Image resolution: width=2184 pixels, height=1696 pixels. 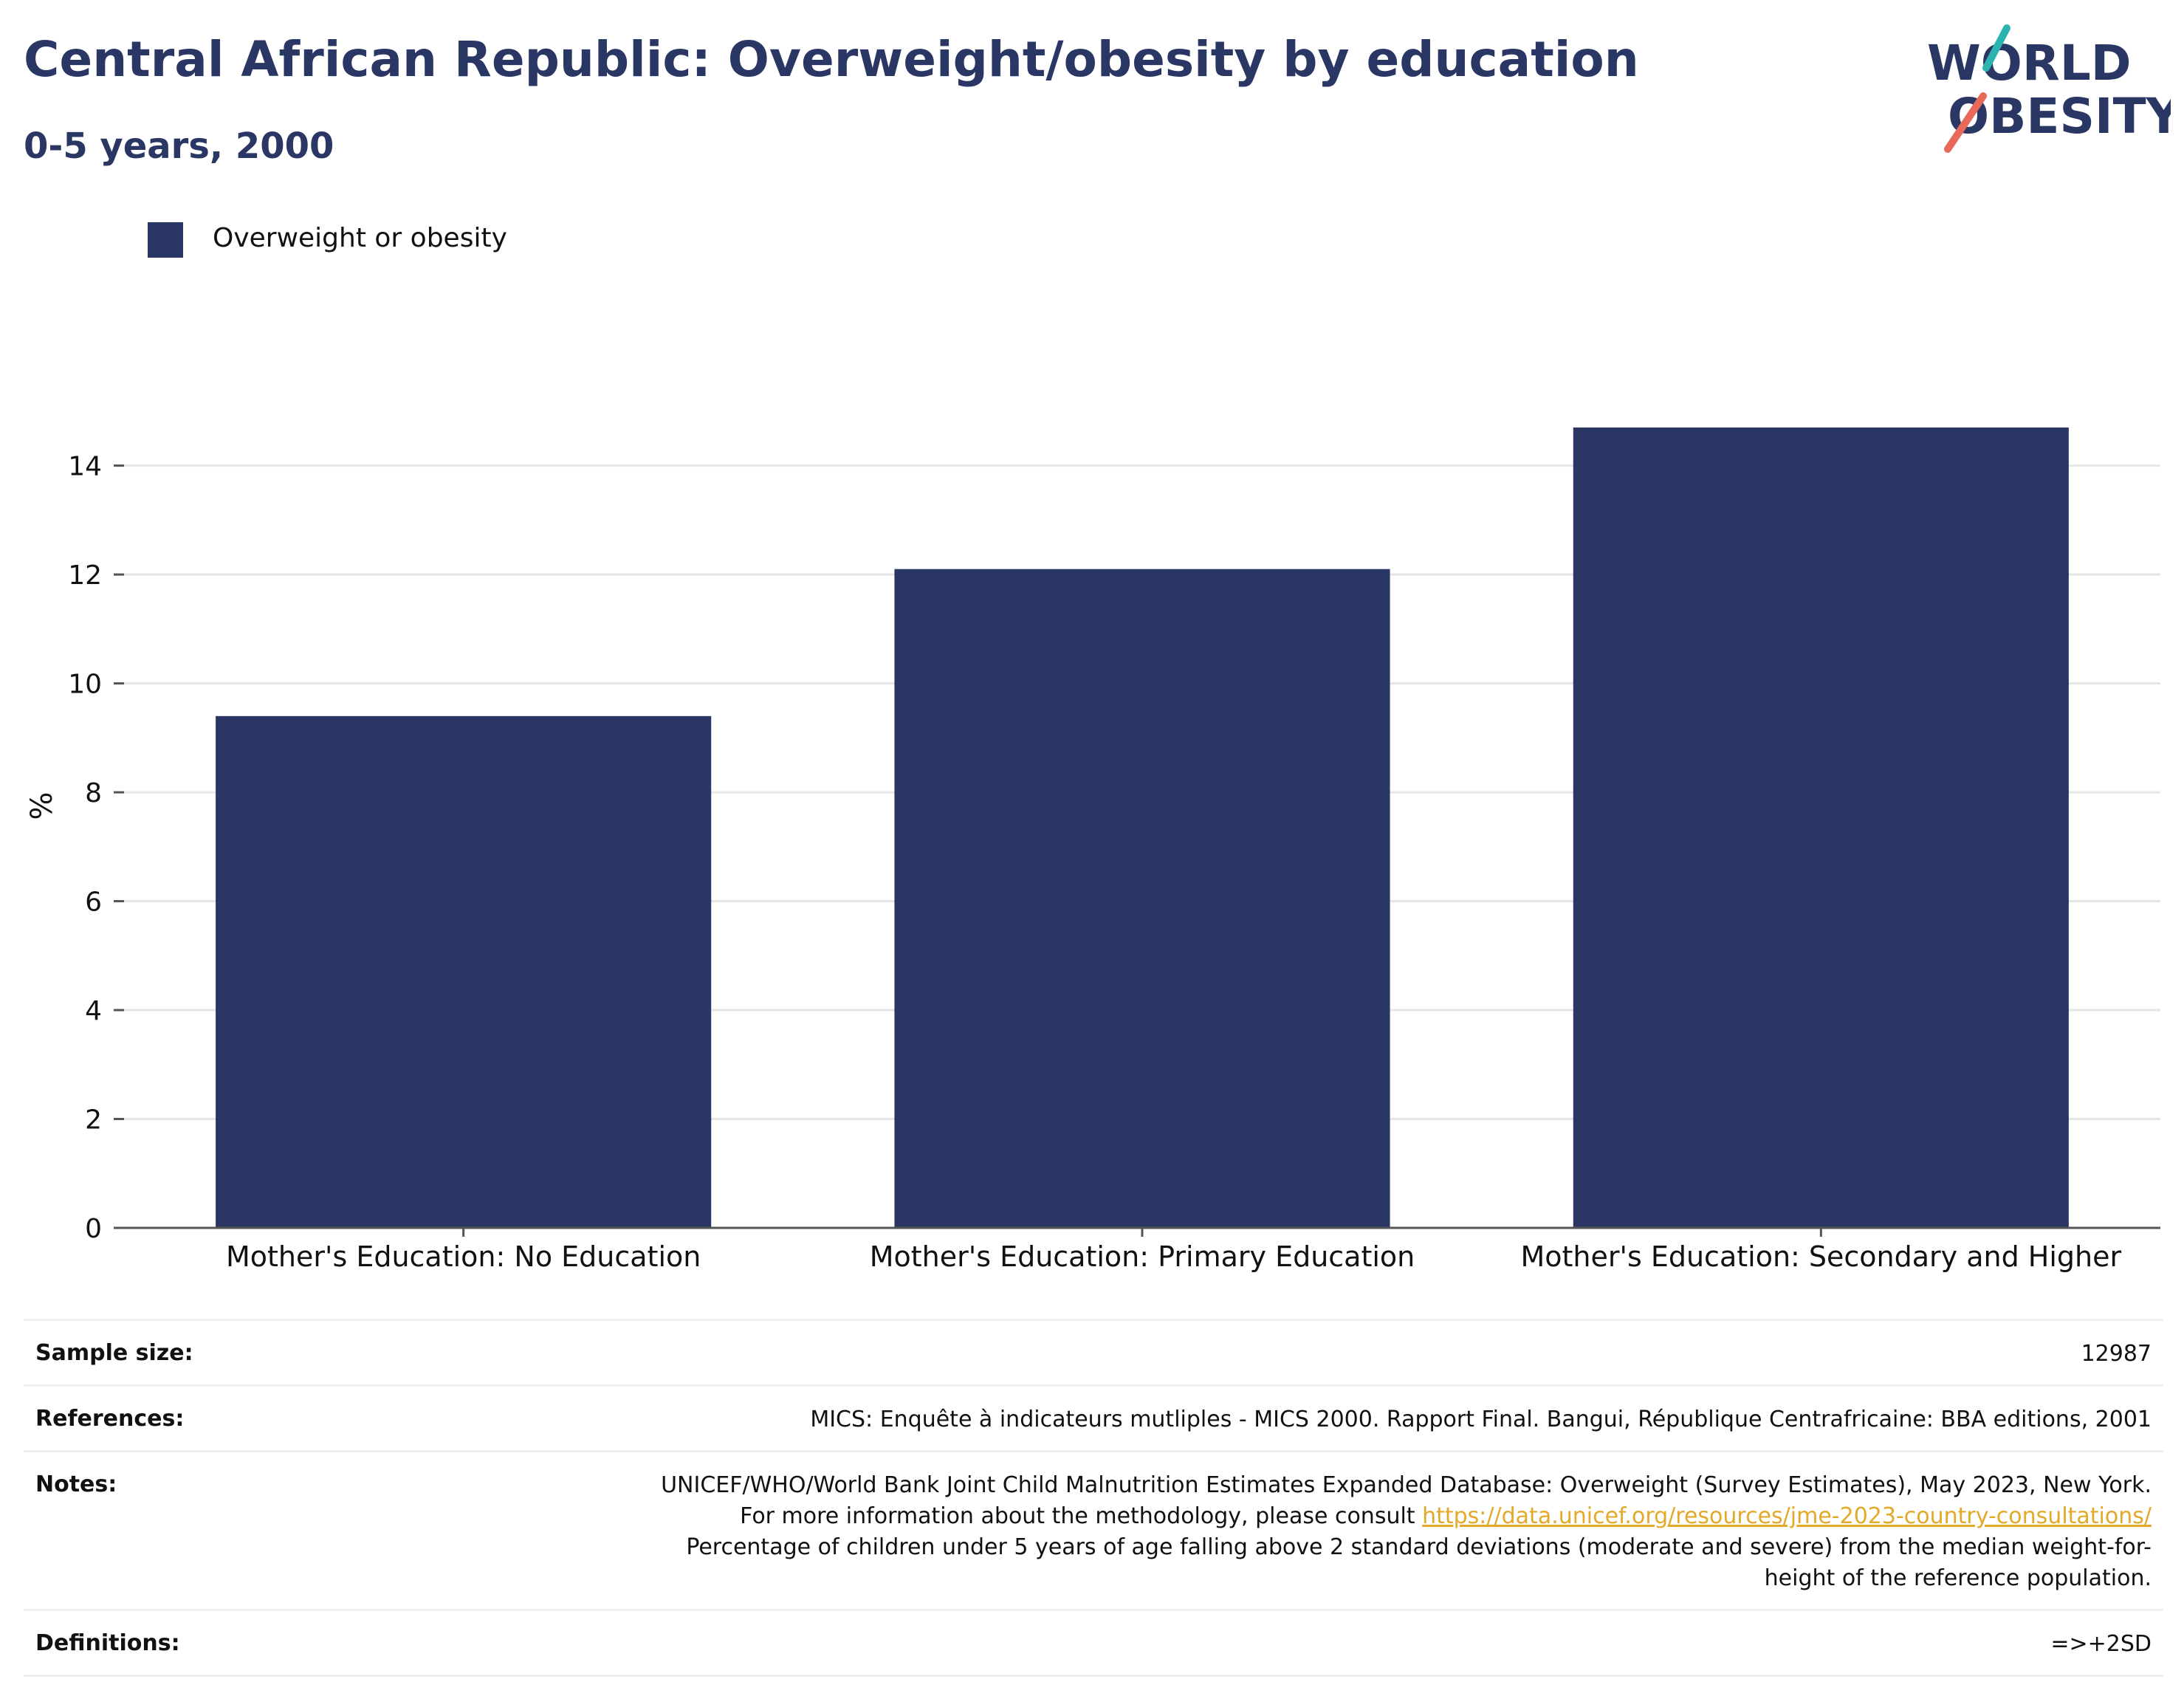 What do you see at coordinates (94, 1120) in the screenshot?
I see `y-tick-label-2: 2` at bounding box center [94, 1120].